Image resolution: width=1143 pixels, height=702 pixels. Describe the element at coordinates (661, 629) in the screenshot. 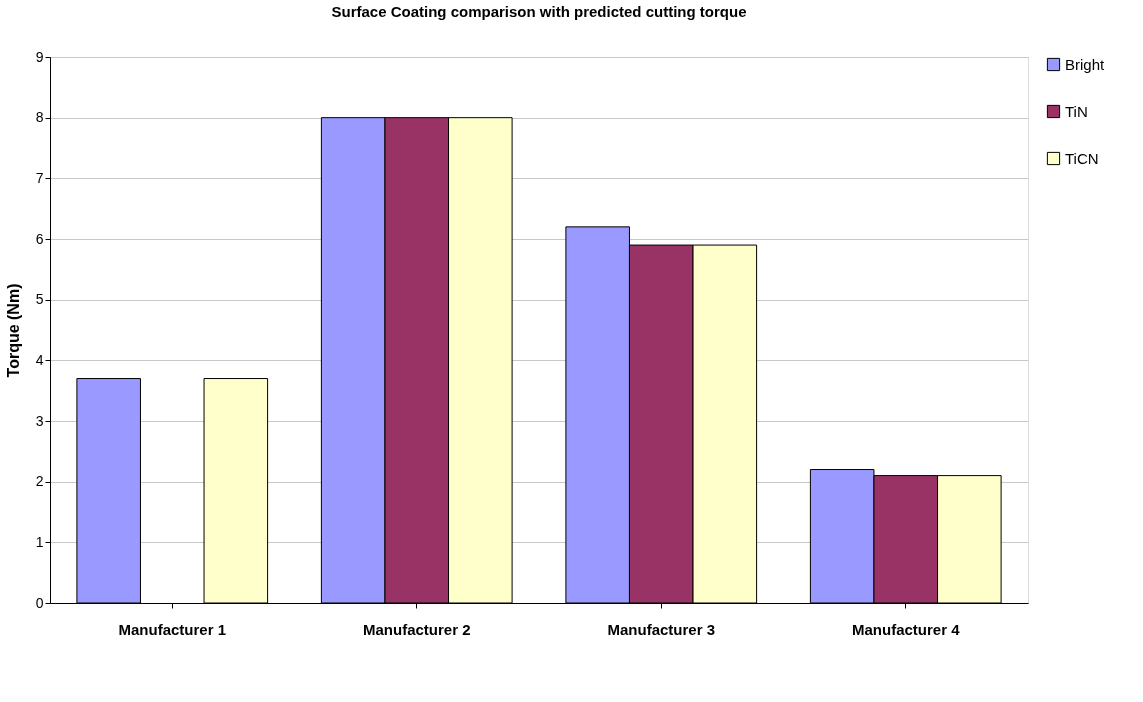

I see `x-tick-label: Manufacturer 3` at that location.